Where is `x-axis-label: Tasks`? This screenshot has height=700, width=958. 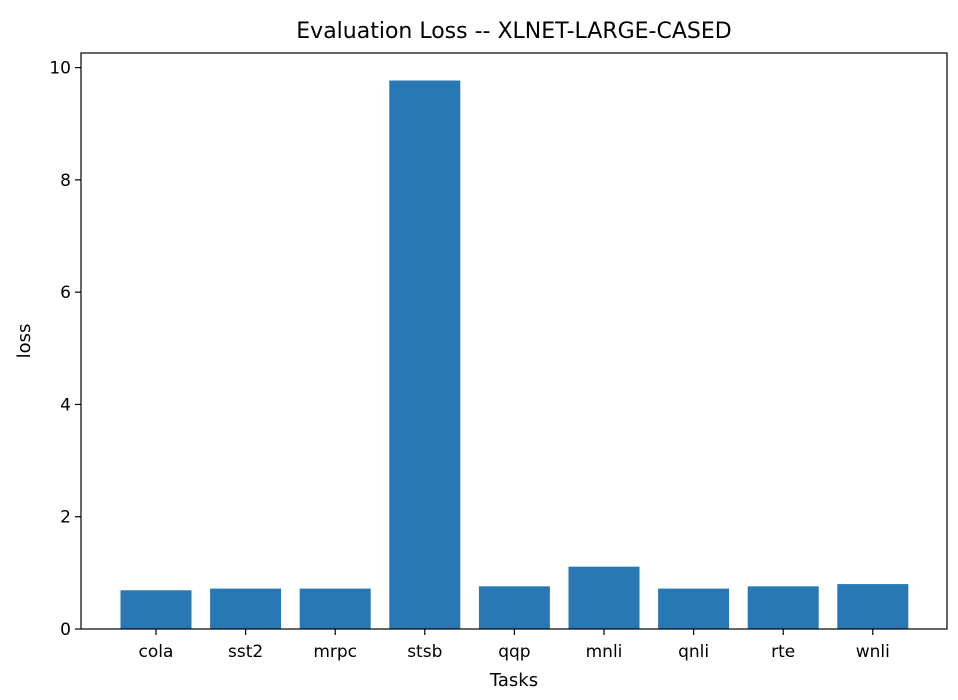
x-axis-label: Tasks is located at coordinates (513, 680).